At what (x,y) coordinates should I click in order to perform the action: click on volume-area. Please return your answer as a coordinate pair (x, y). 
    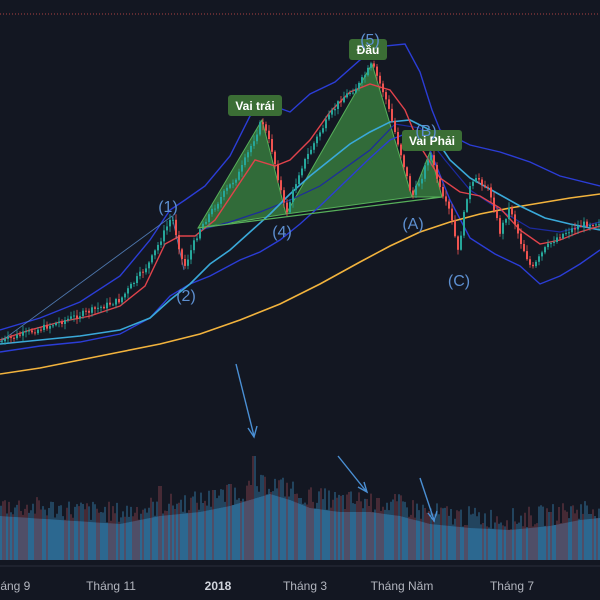
    Looking at the image, I should click on (300, 527).